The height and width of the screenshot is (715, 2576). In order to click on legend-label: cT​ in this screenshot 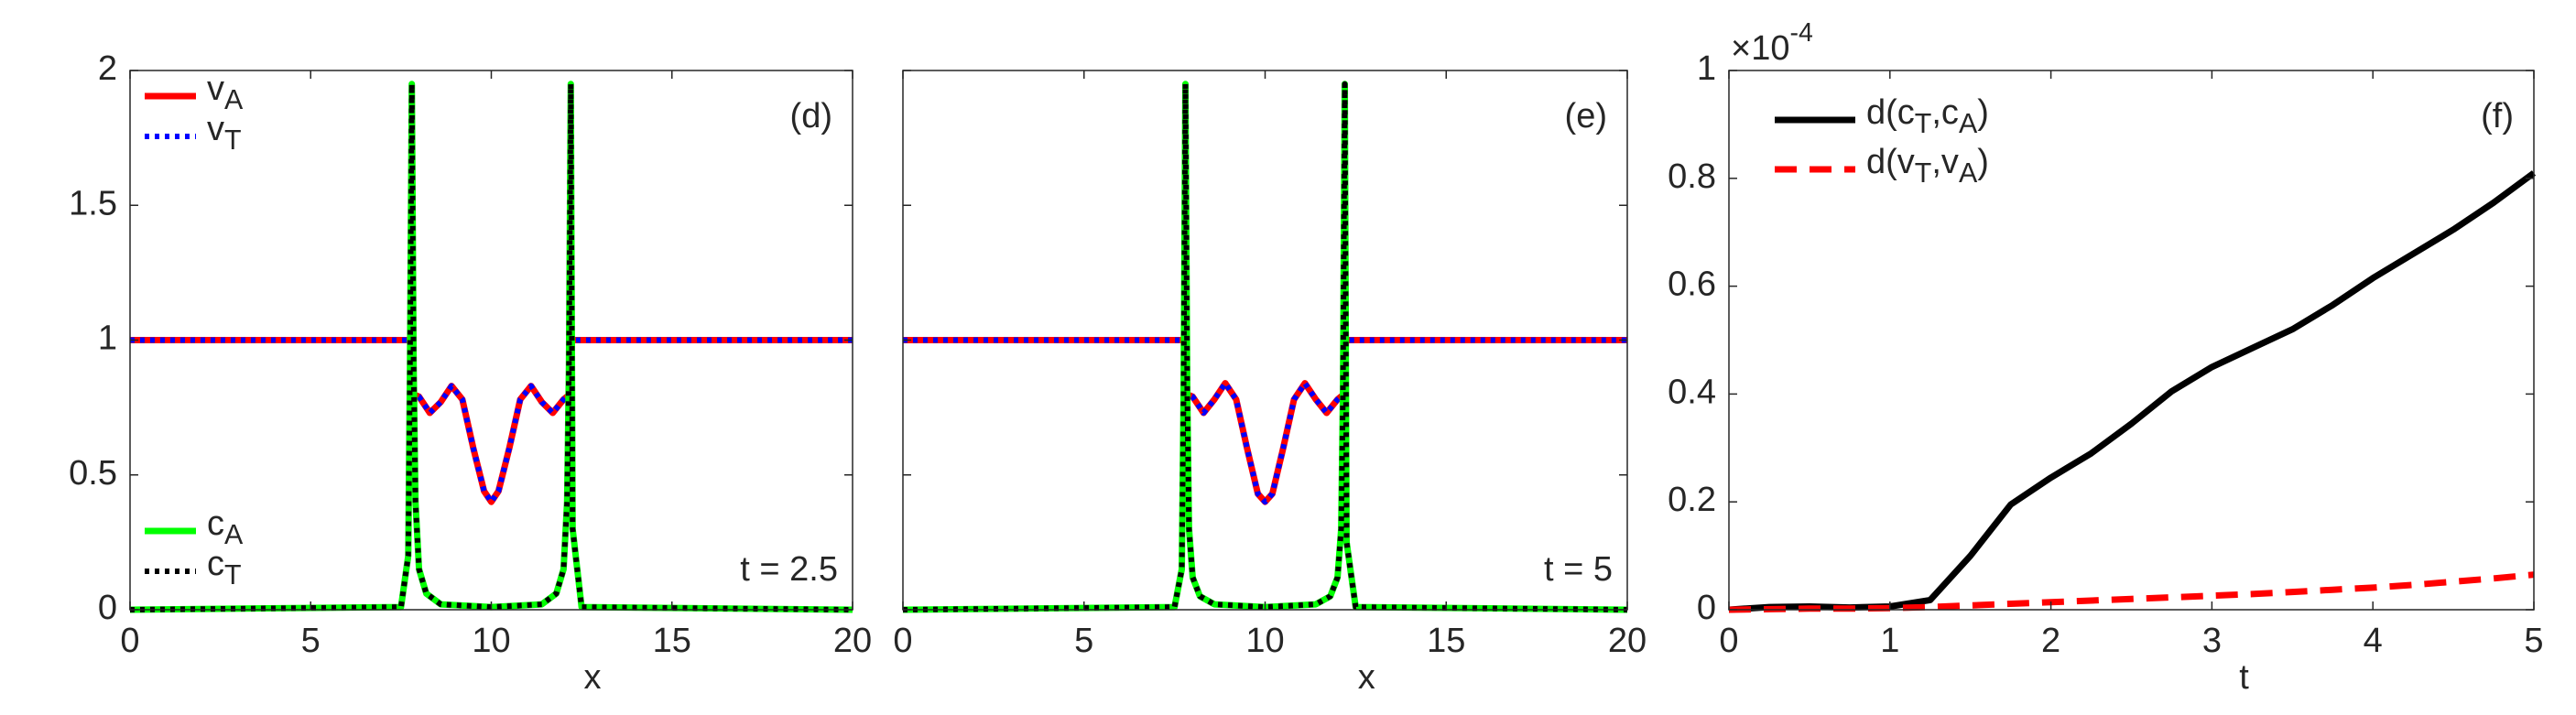, I will do `click(224, 567)`.